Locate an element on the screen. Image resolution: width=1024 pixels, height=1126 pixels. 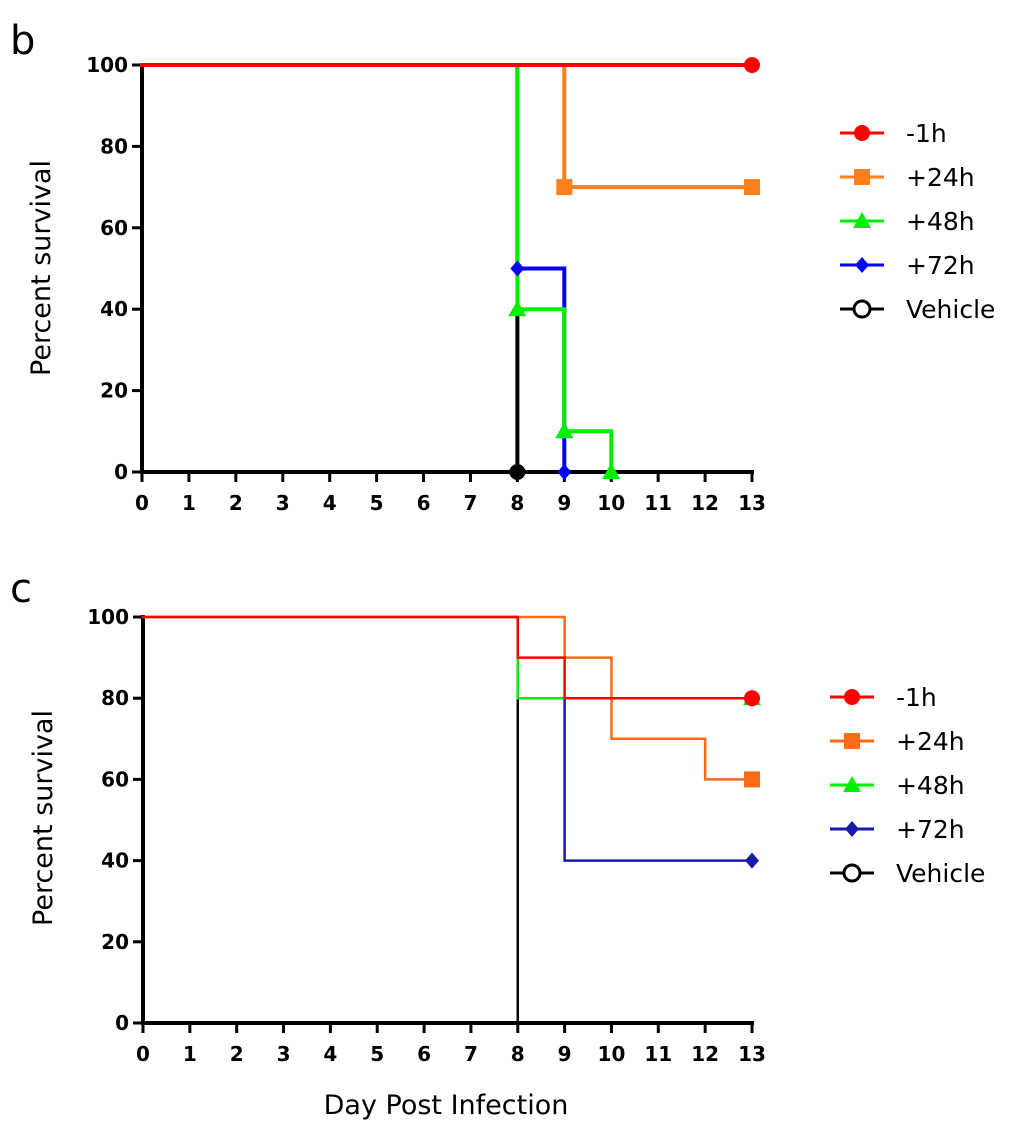
panel-label: b is located at coordinates (22, 41).